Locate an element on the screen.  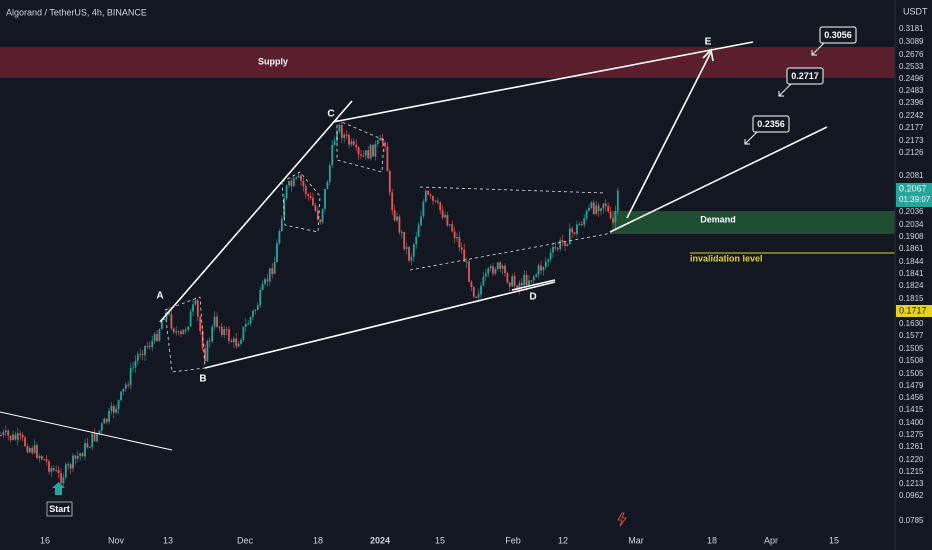
wave-label: A is located at coordinates (159, 296).